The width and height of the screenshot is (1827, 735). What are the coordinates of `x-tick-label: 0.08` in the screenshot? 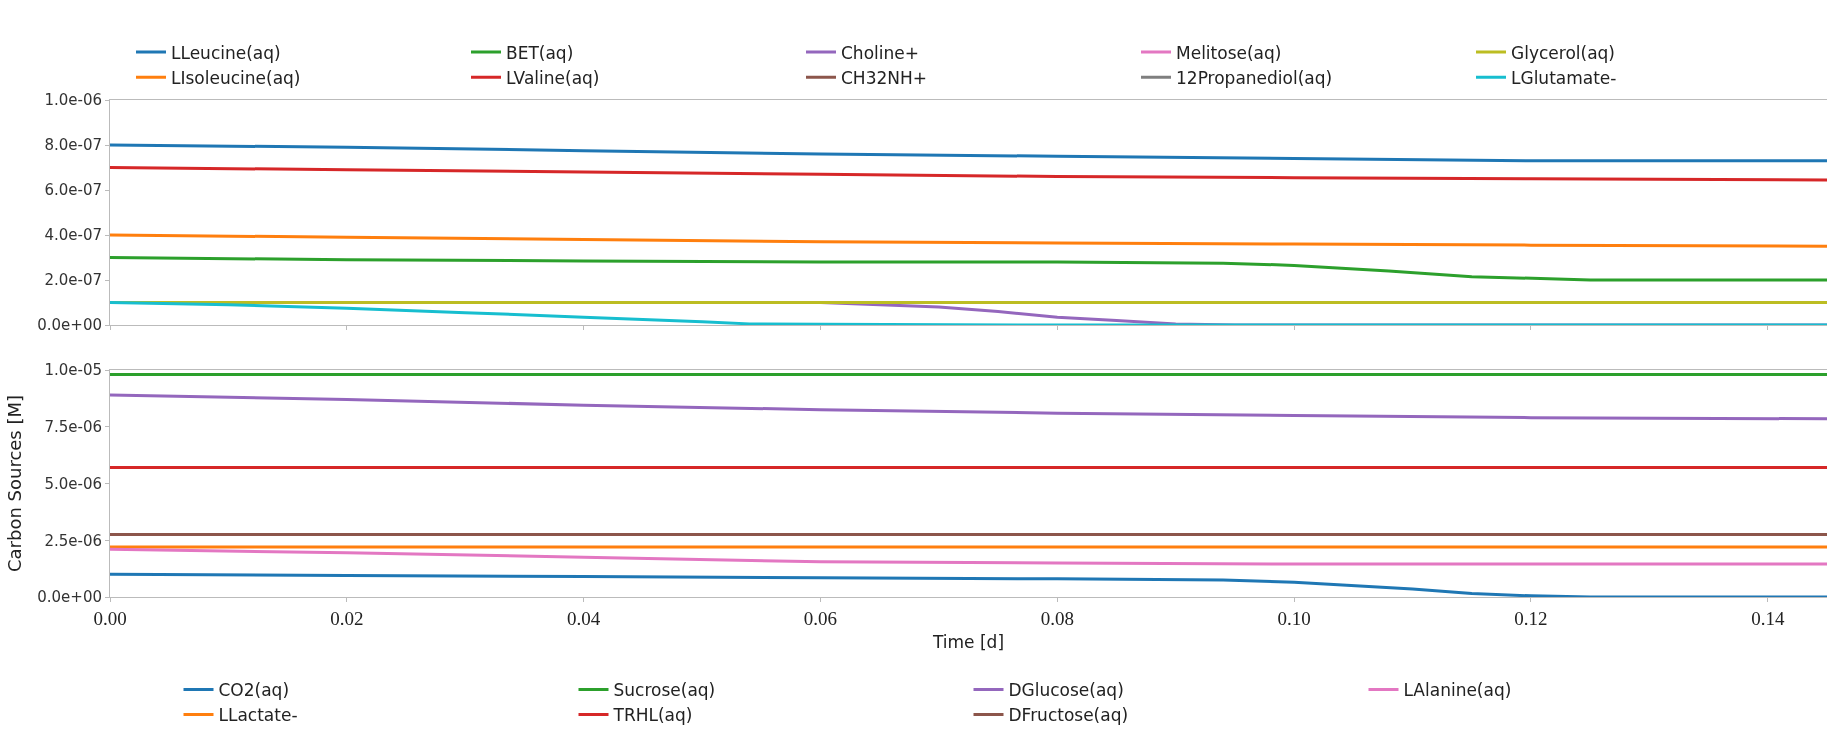 It's located at (1057, 618).